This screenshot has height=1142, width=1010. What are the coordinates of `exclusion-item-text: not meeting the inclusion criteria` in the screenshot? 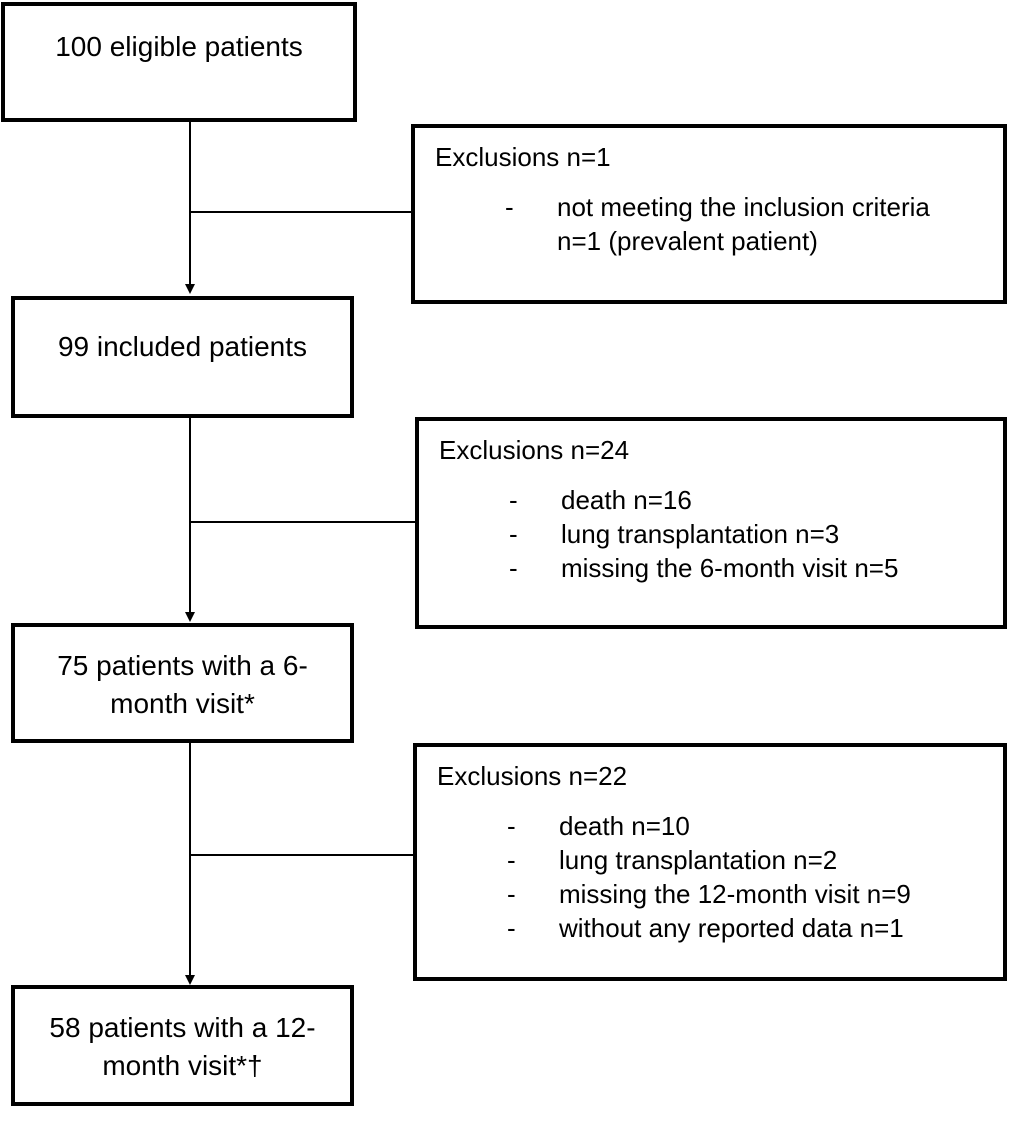 It's located at (743, 207).